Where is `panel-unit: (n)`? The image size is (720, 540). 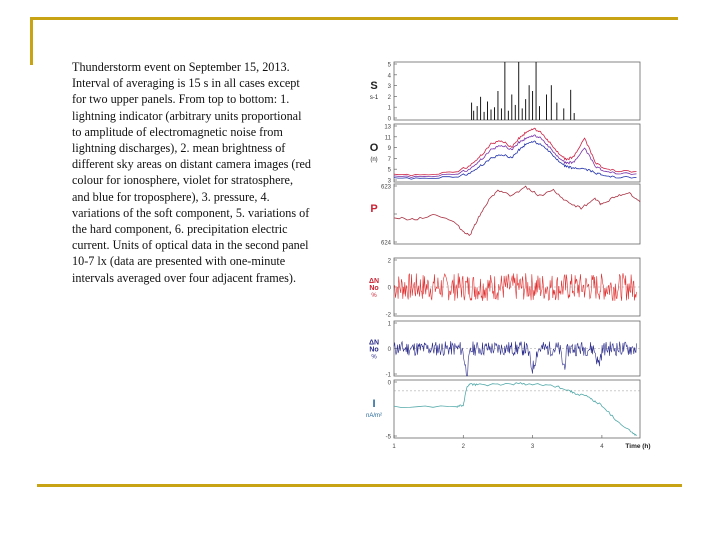
panel-unit: (n) is located at coordinates (373, 160).